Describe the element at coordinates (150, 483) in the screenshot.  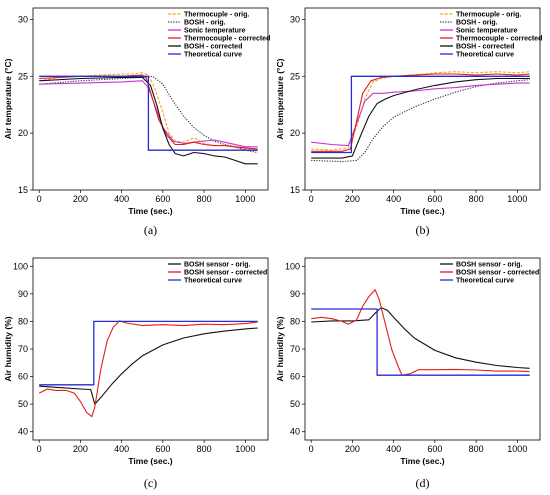
I see `panel-label: (c)` at that location.